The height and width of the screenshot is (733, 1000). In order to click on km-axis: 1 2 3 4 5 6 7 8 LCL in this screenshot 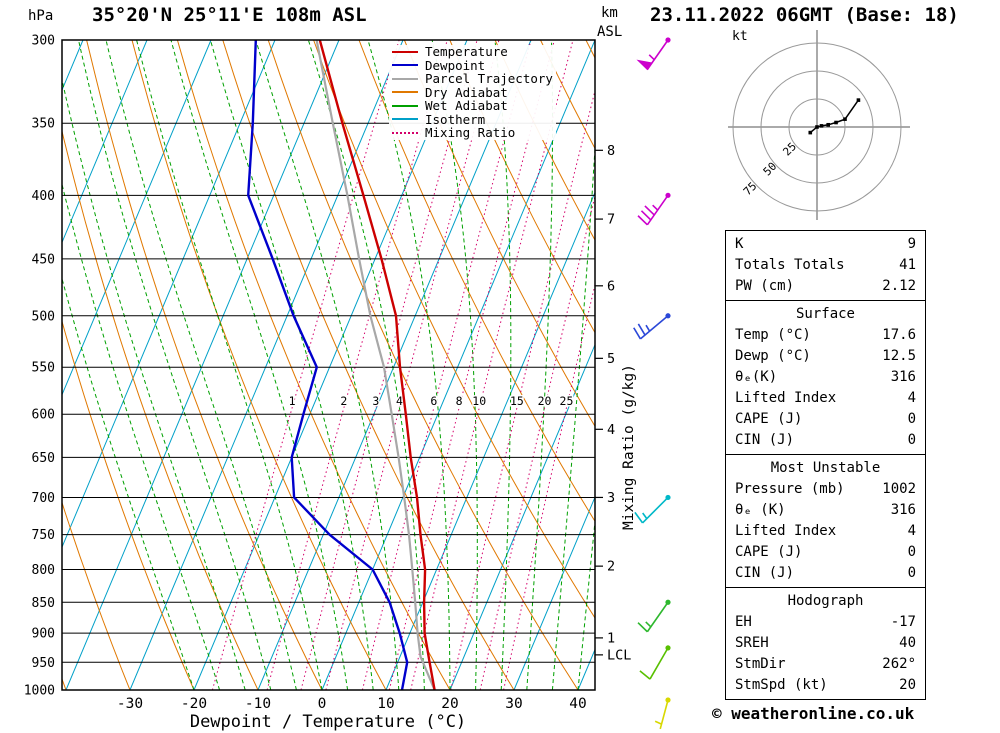, I will do `click(613, 403)`.